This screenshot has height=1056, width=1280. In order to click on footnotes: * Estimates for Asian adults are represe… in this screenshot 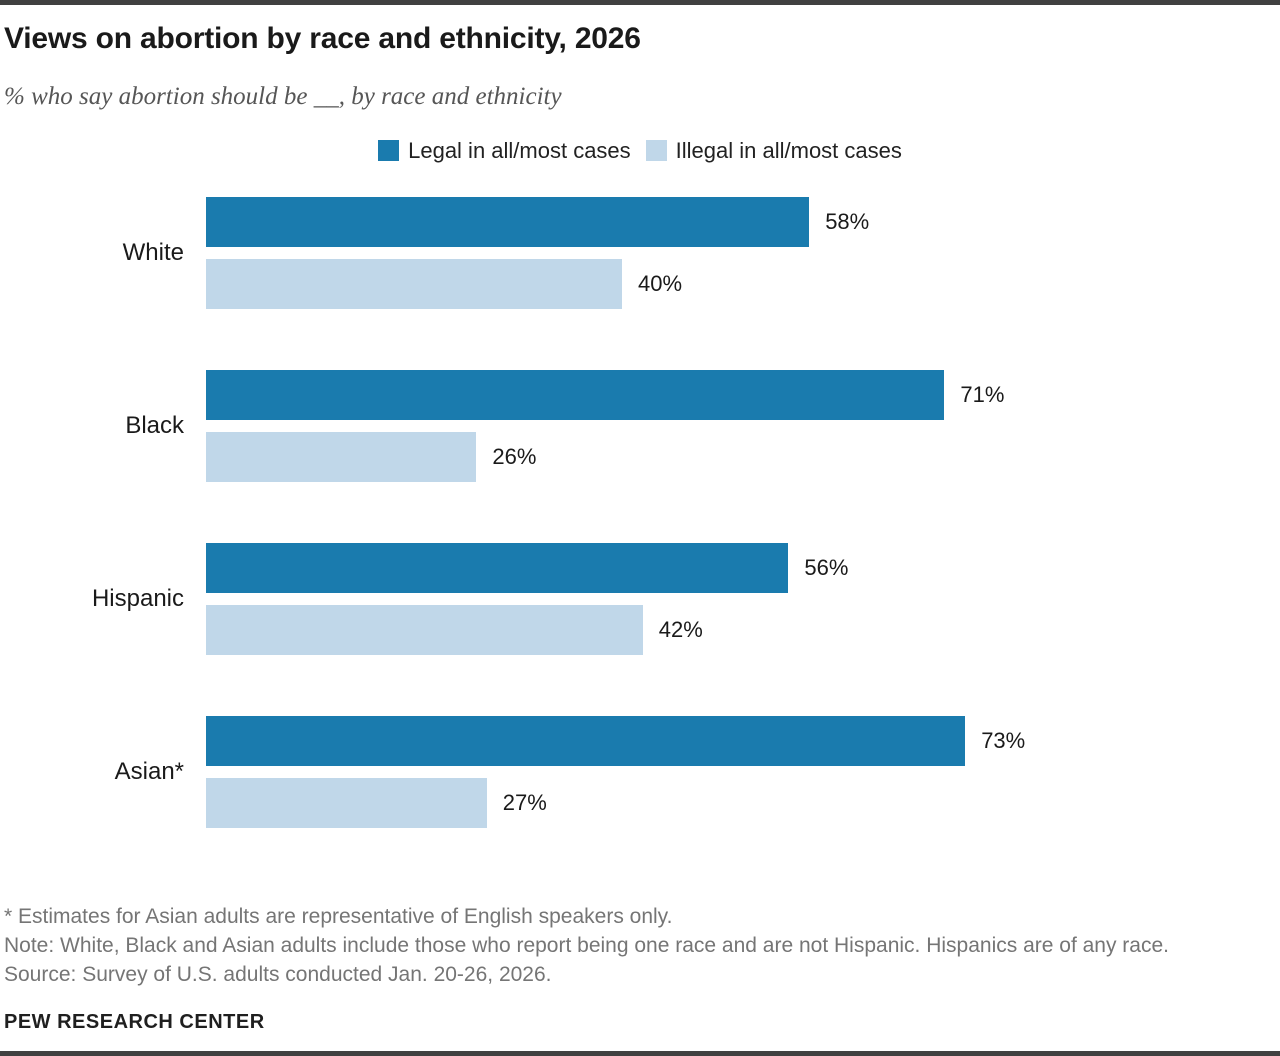, I will do `click(640, 945)`.